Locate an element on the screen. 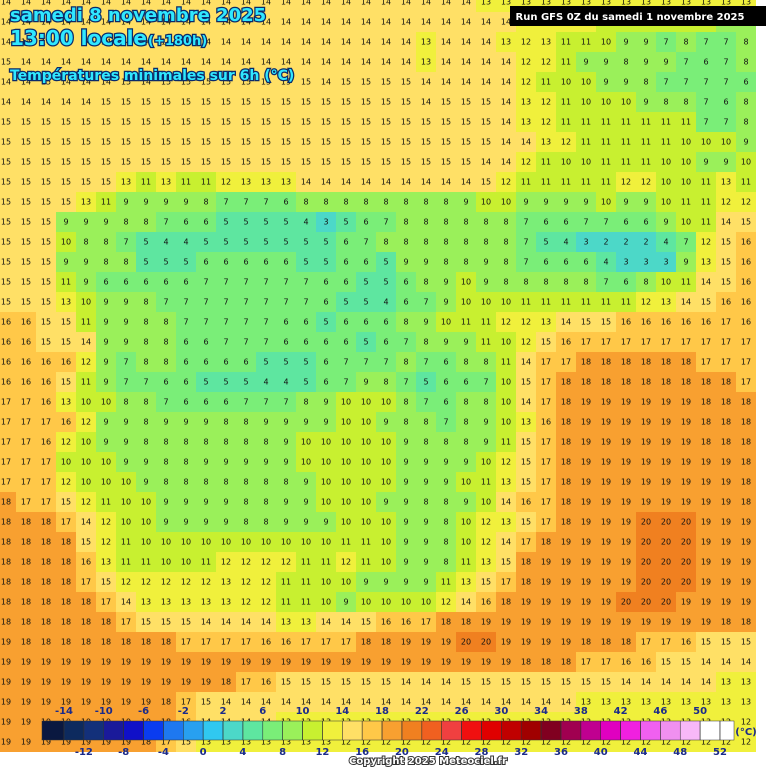 The height and width of the screenshot is (768, 768). temperature-value: 12 is located at coordinates (566, 142).